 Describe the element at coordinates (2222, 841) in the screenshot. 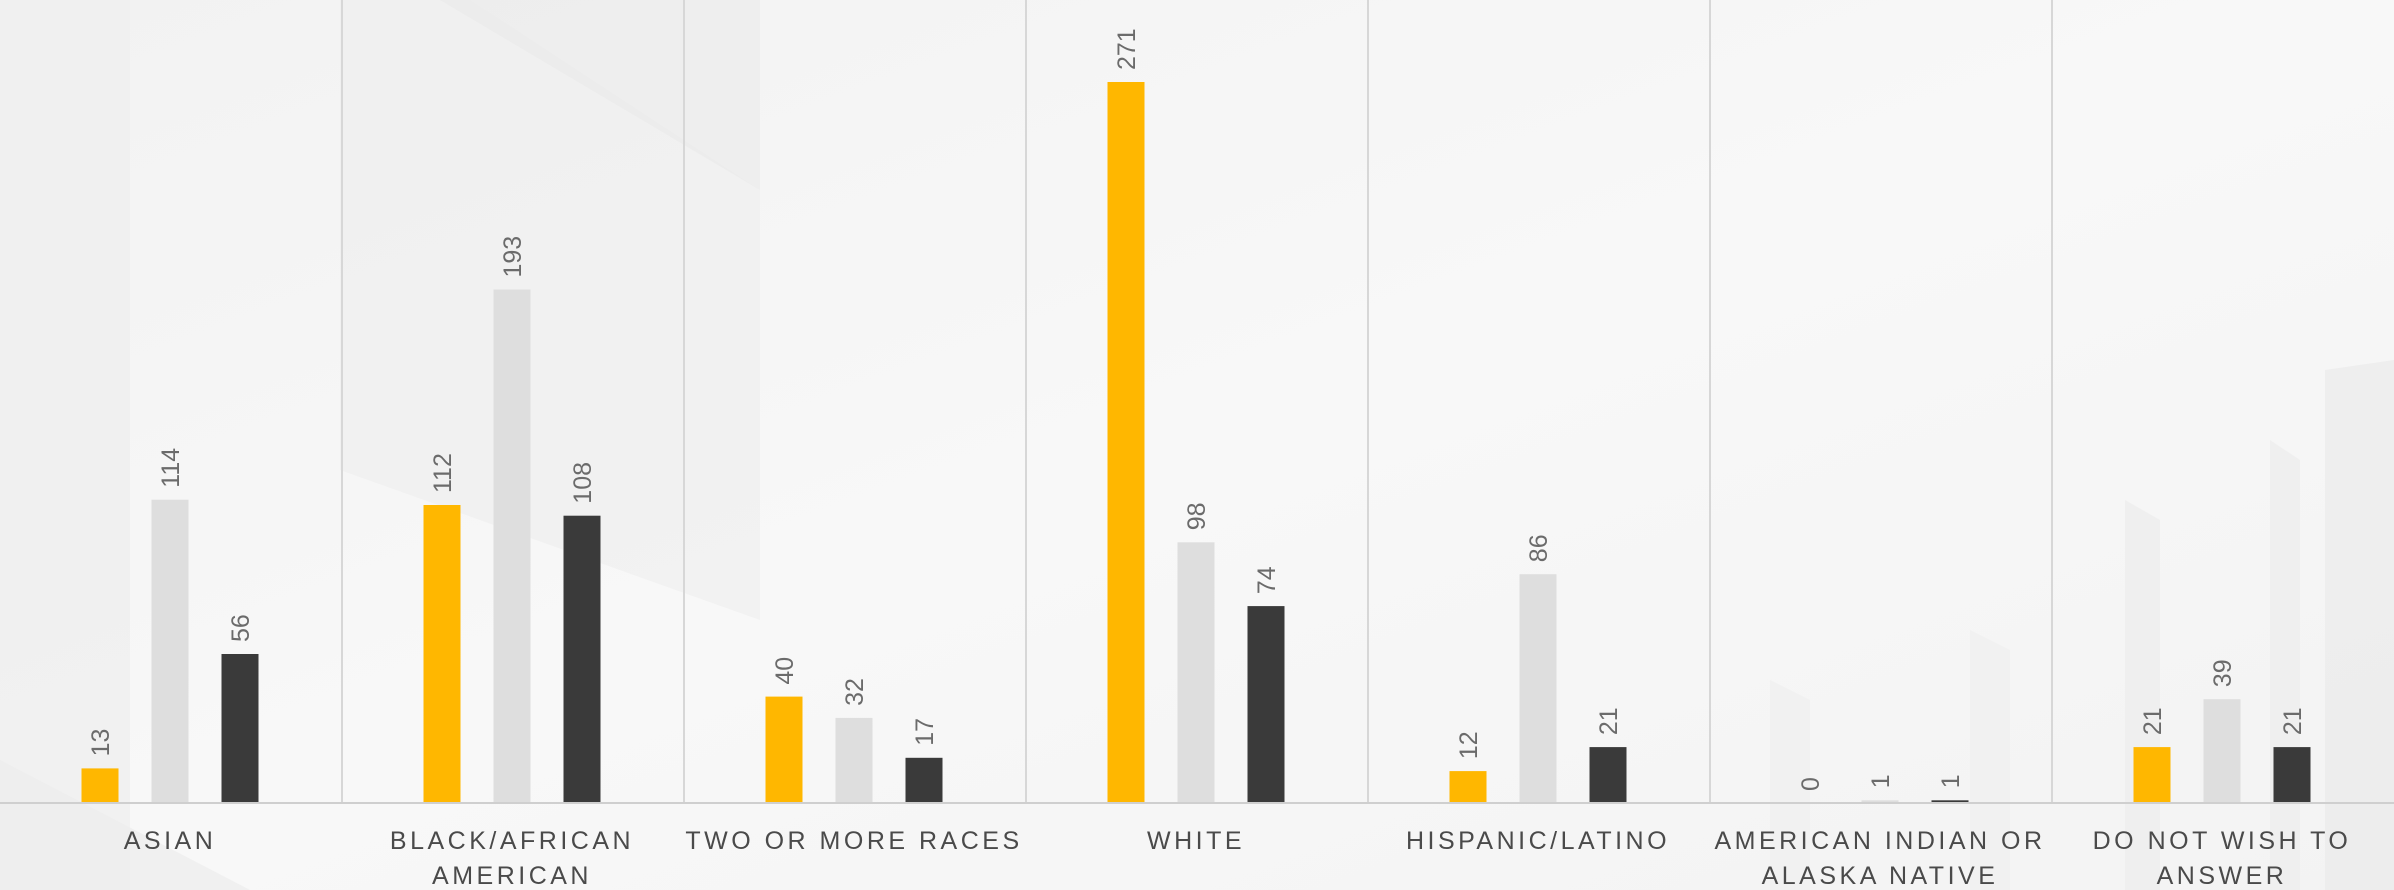

I see `category-label: DO NOT WISH TO` at that location.